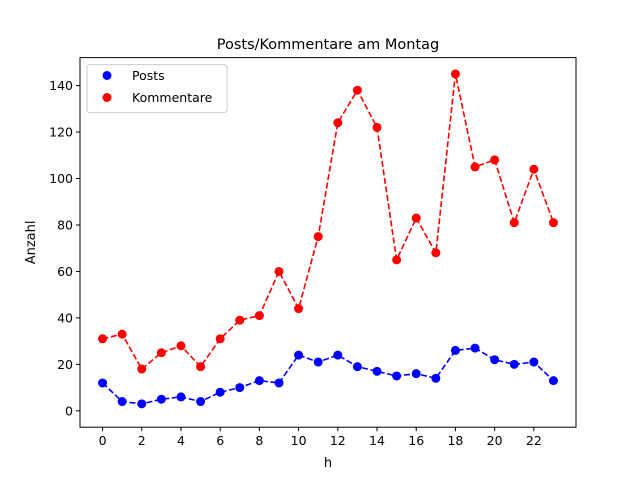 This screenshot has width=640, height=480. What do you see at coordinates (495, 440) in the screenshot?
I see `x-tick-label: 20` at bounding box center [495, 440].